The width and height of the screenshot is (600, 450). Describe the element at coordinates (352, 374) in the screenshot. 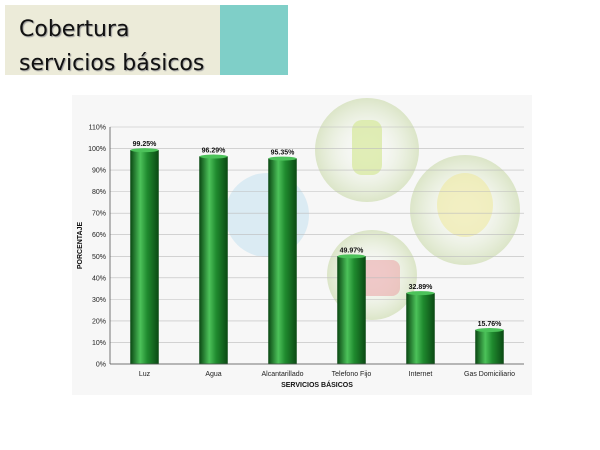

I see `x-tick-label: Telefono Fijo` at that location.